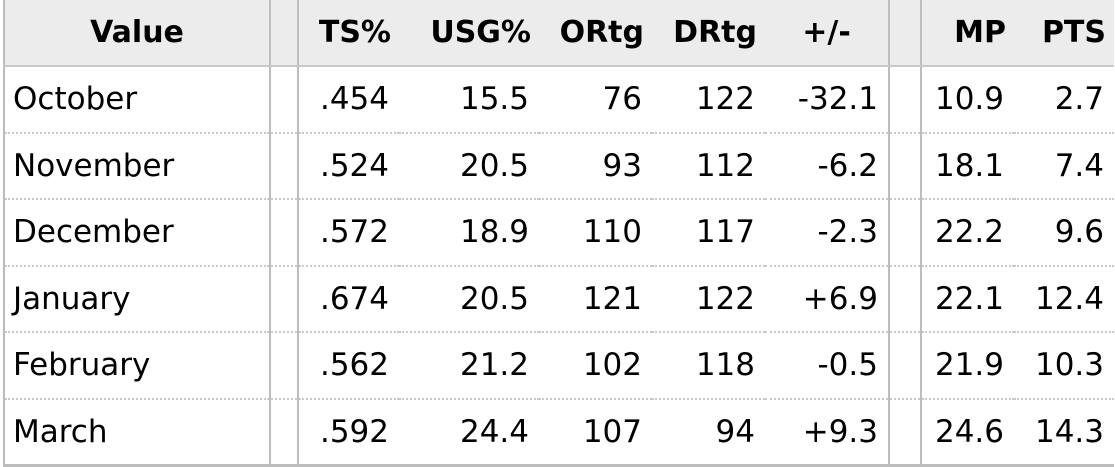 The image size is (1115, 467). I want to click on table-row: January .674 20.5 121 122 +6.9 22.1 12.4, so click(558, 299).